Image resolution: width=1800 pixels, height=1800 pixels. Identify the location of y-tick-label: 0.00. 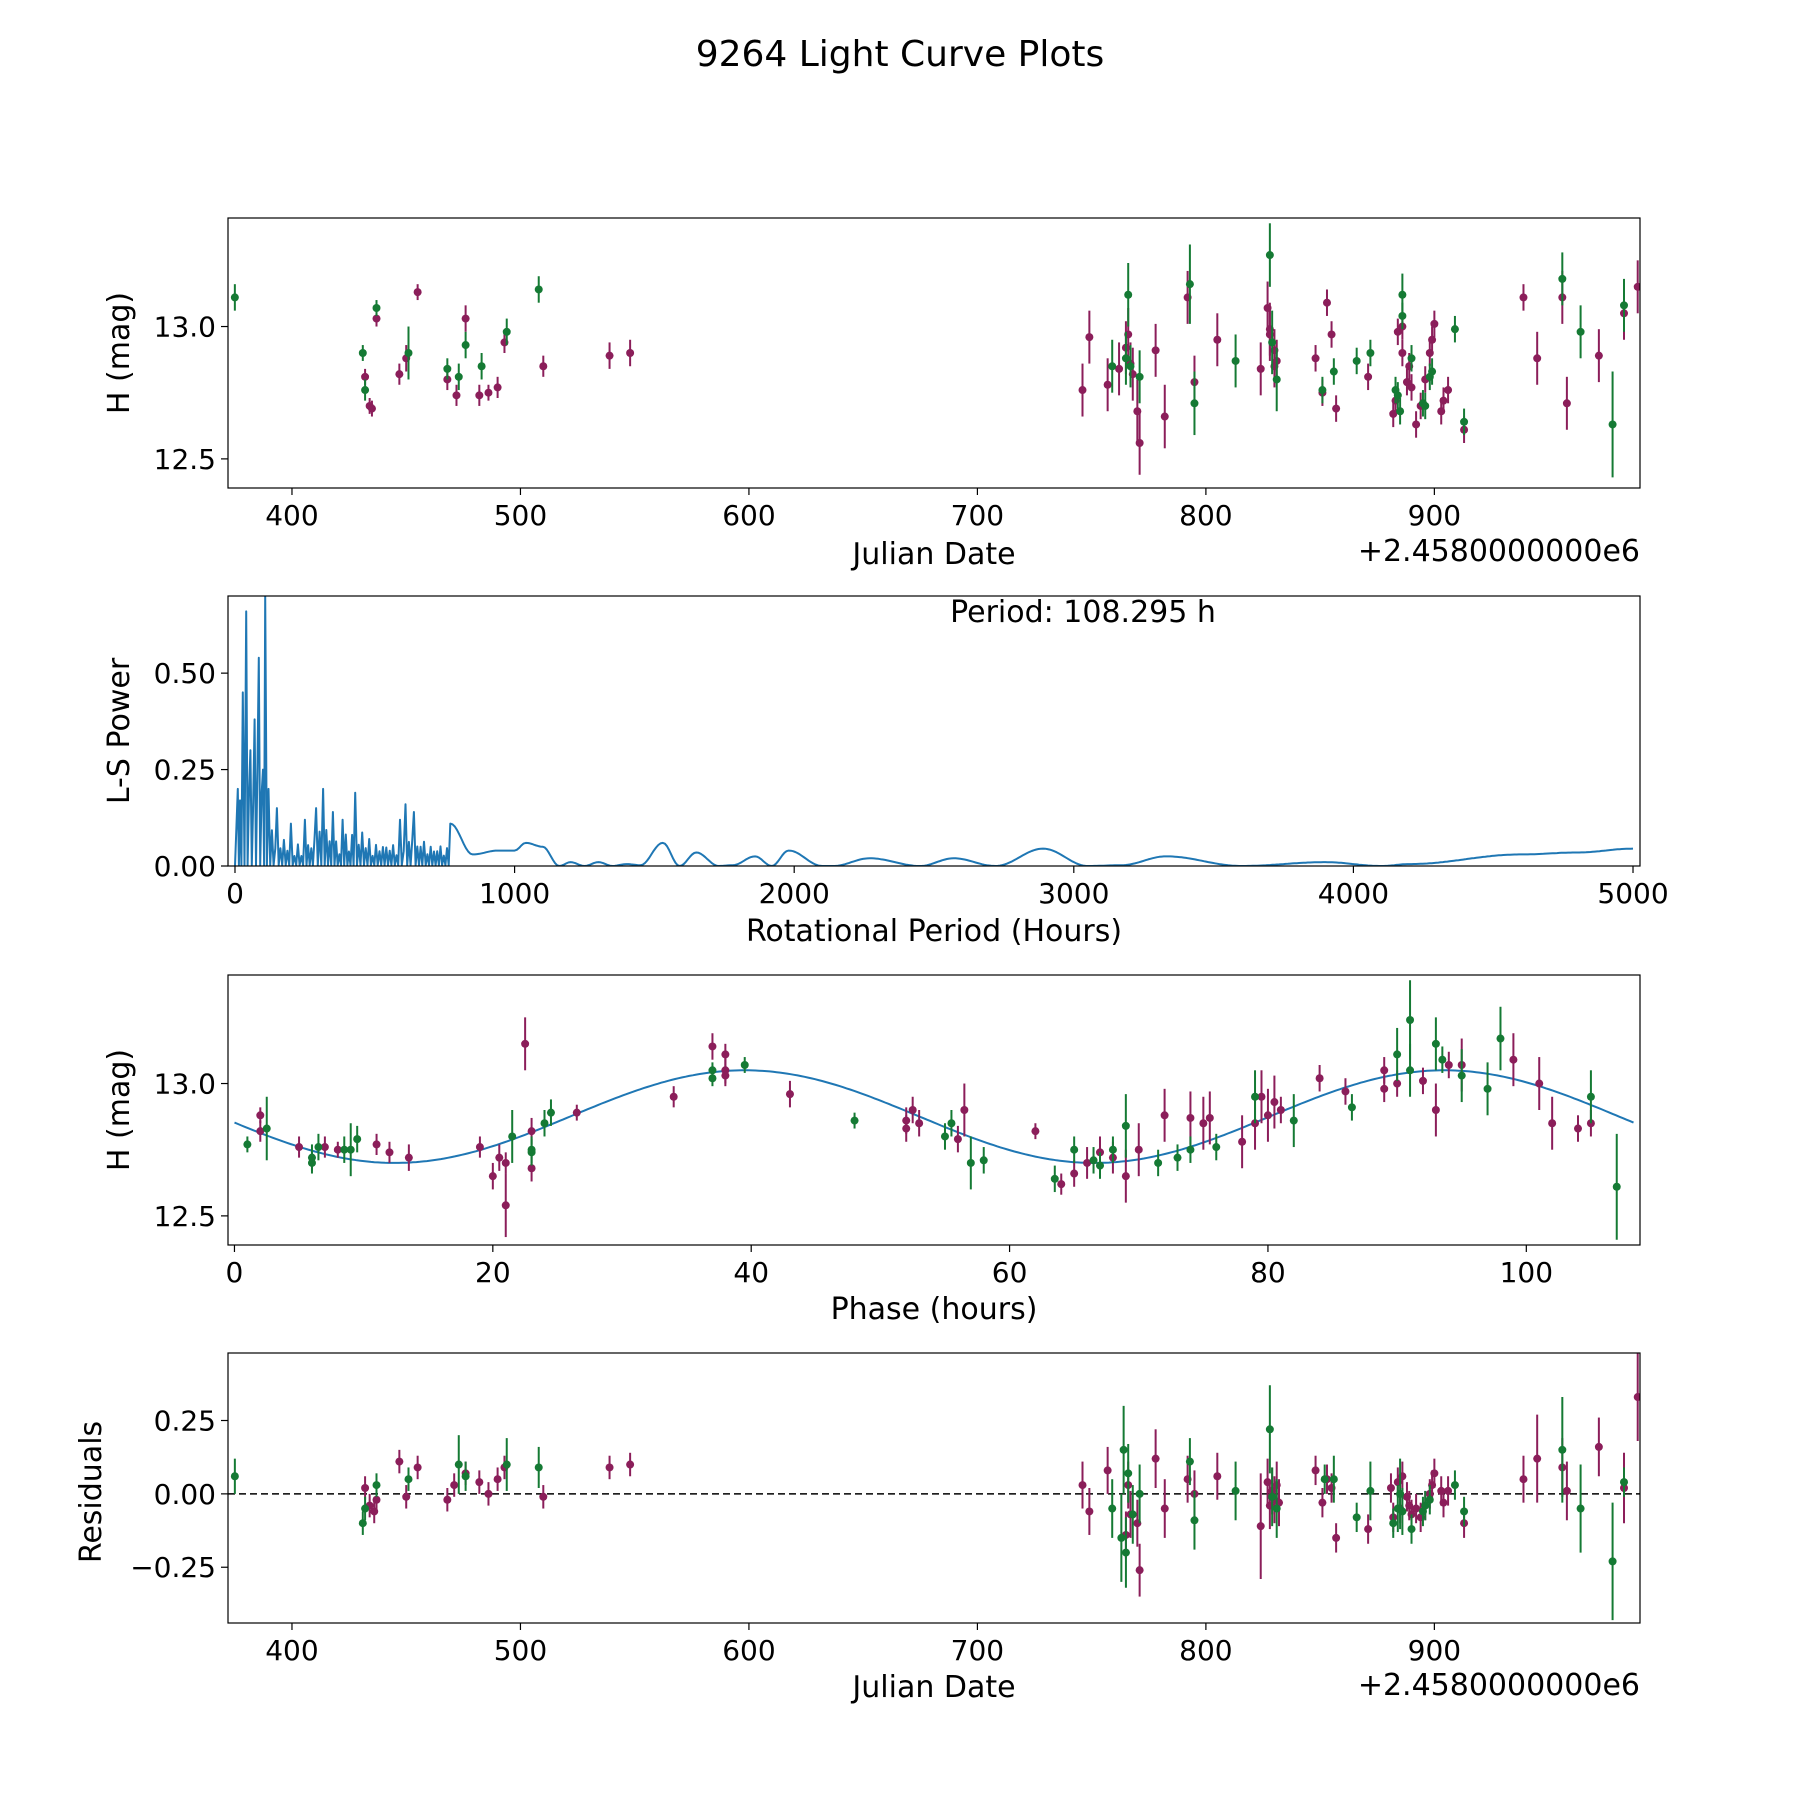
(185, 1494).